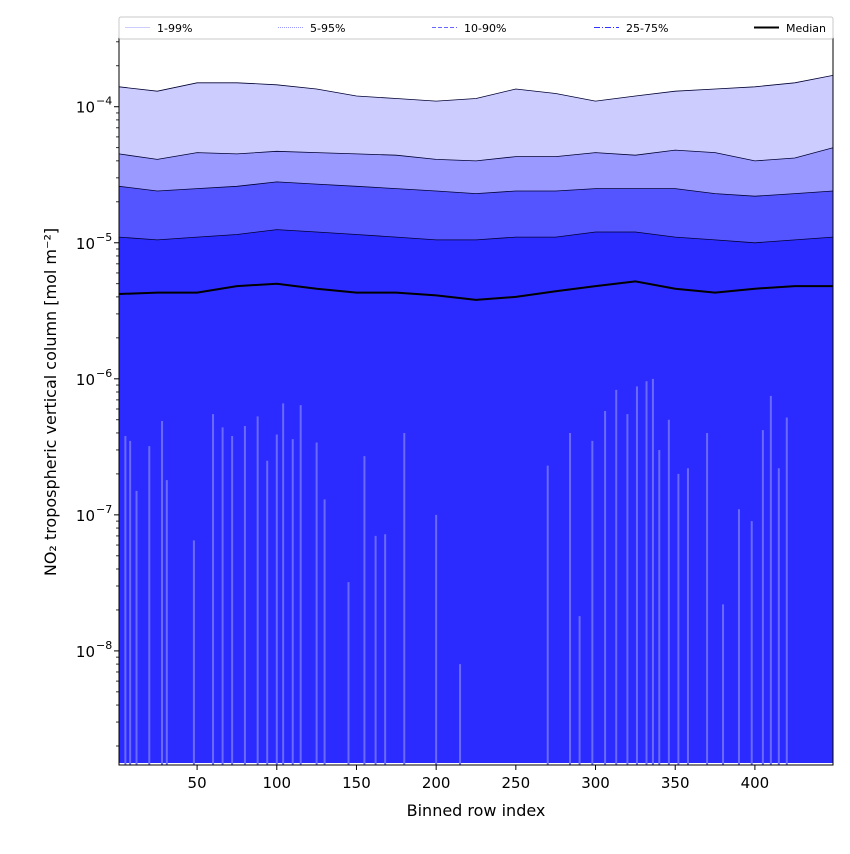 This screenshot has width=850, height=854. I want to click on x-tick-label: 250, so click(516, 783).